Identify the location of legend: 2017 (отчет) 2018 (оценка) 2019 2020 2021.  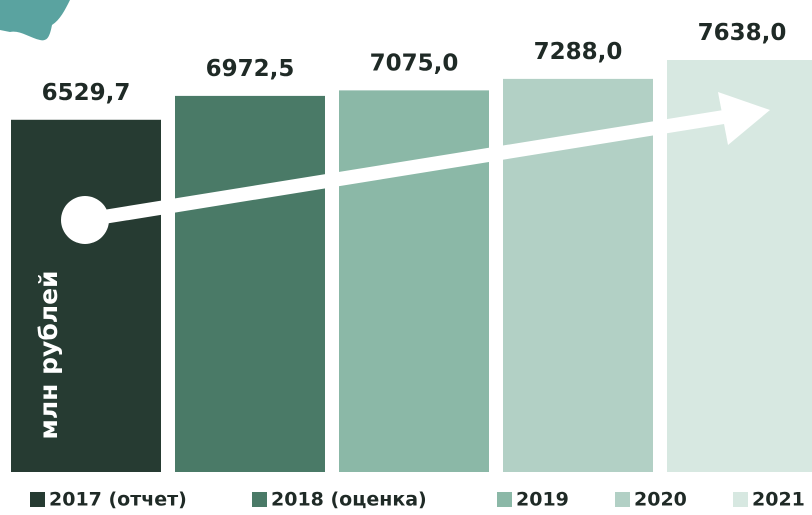
(417, 500).